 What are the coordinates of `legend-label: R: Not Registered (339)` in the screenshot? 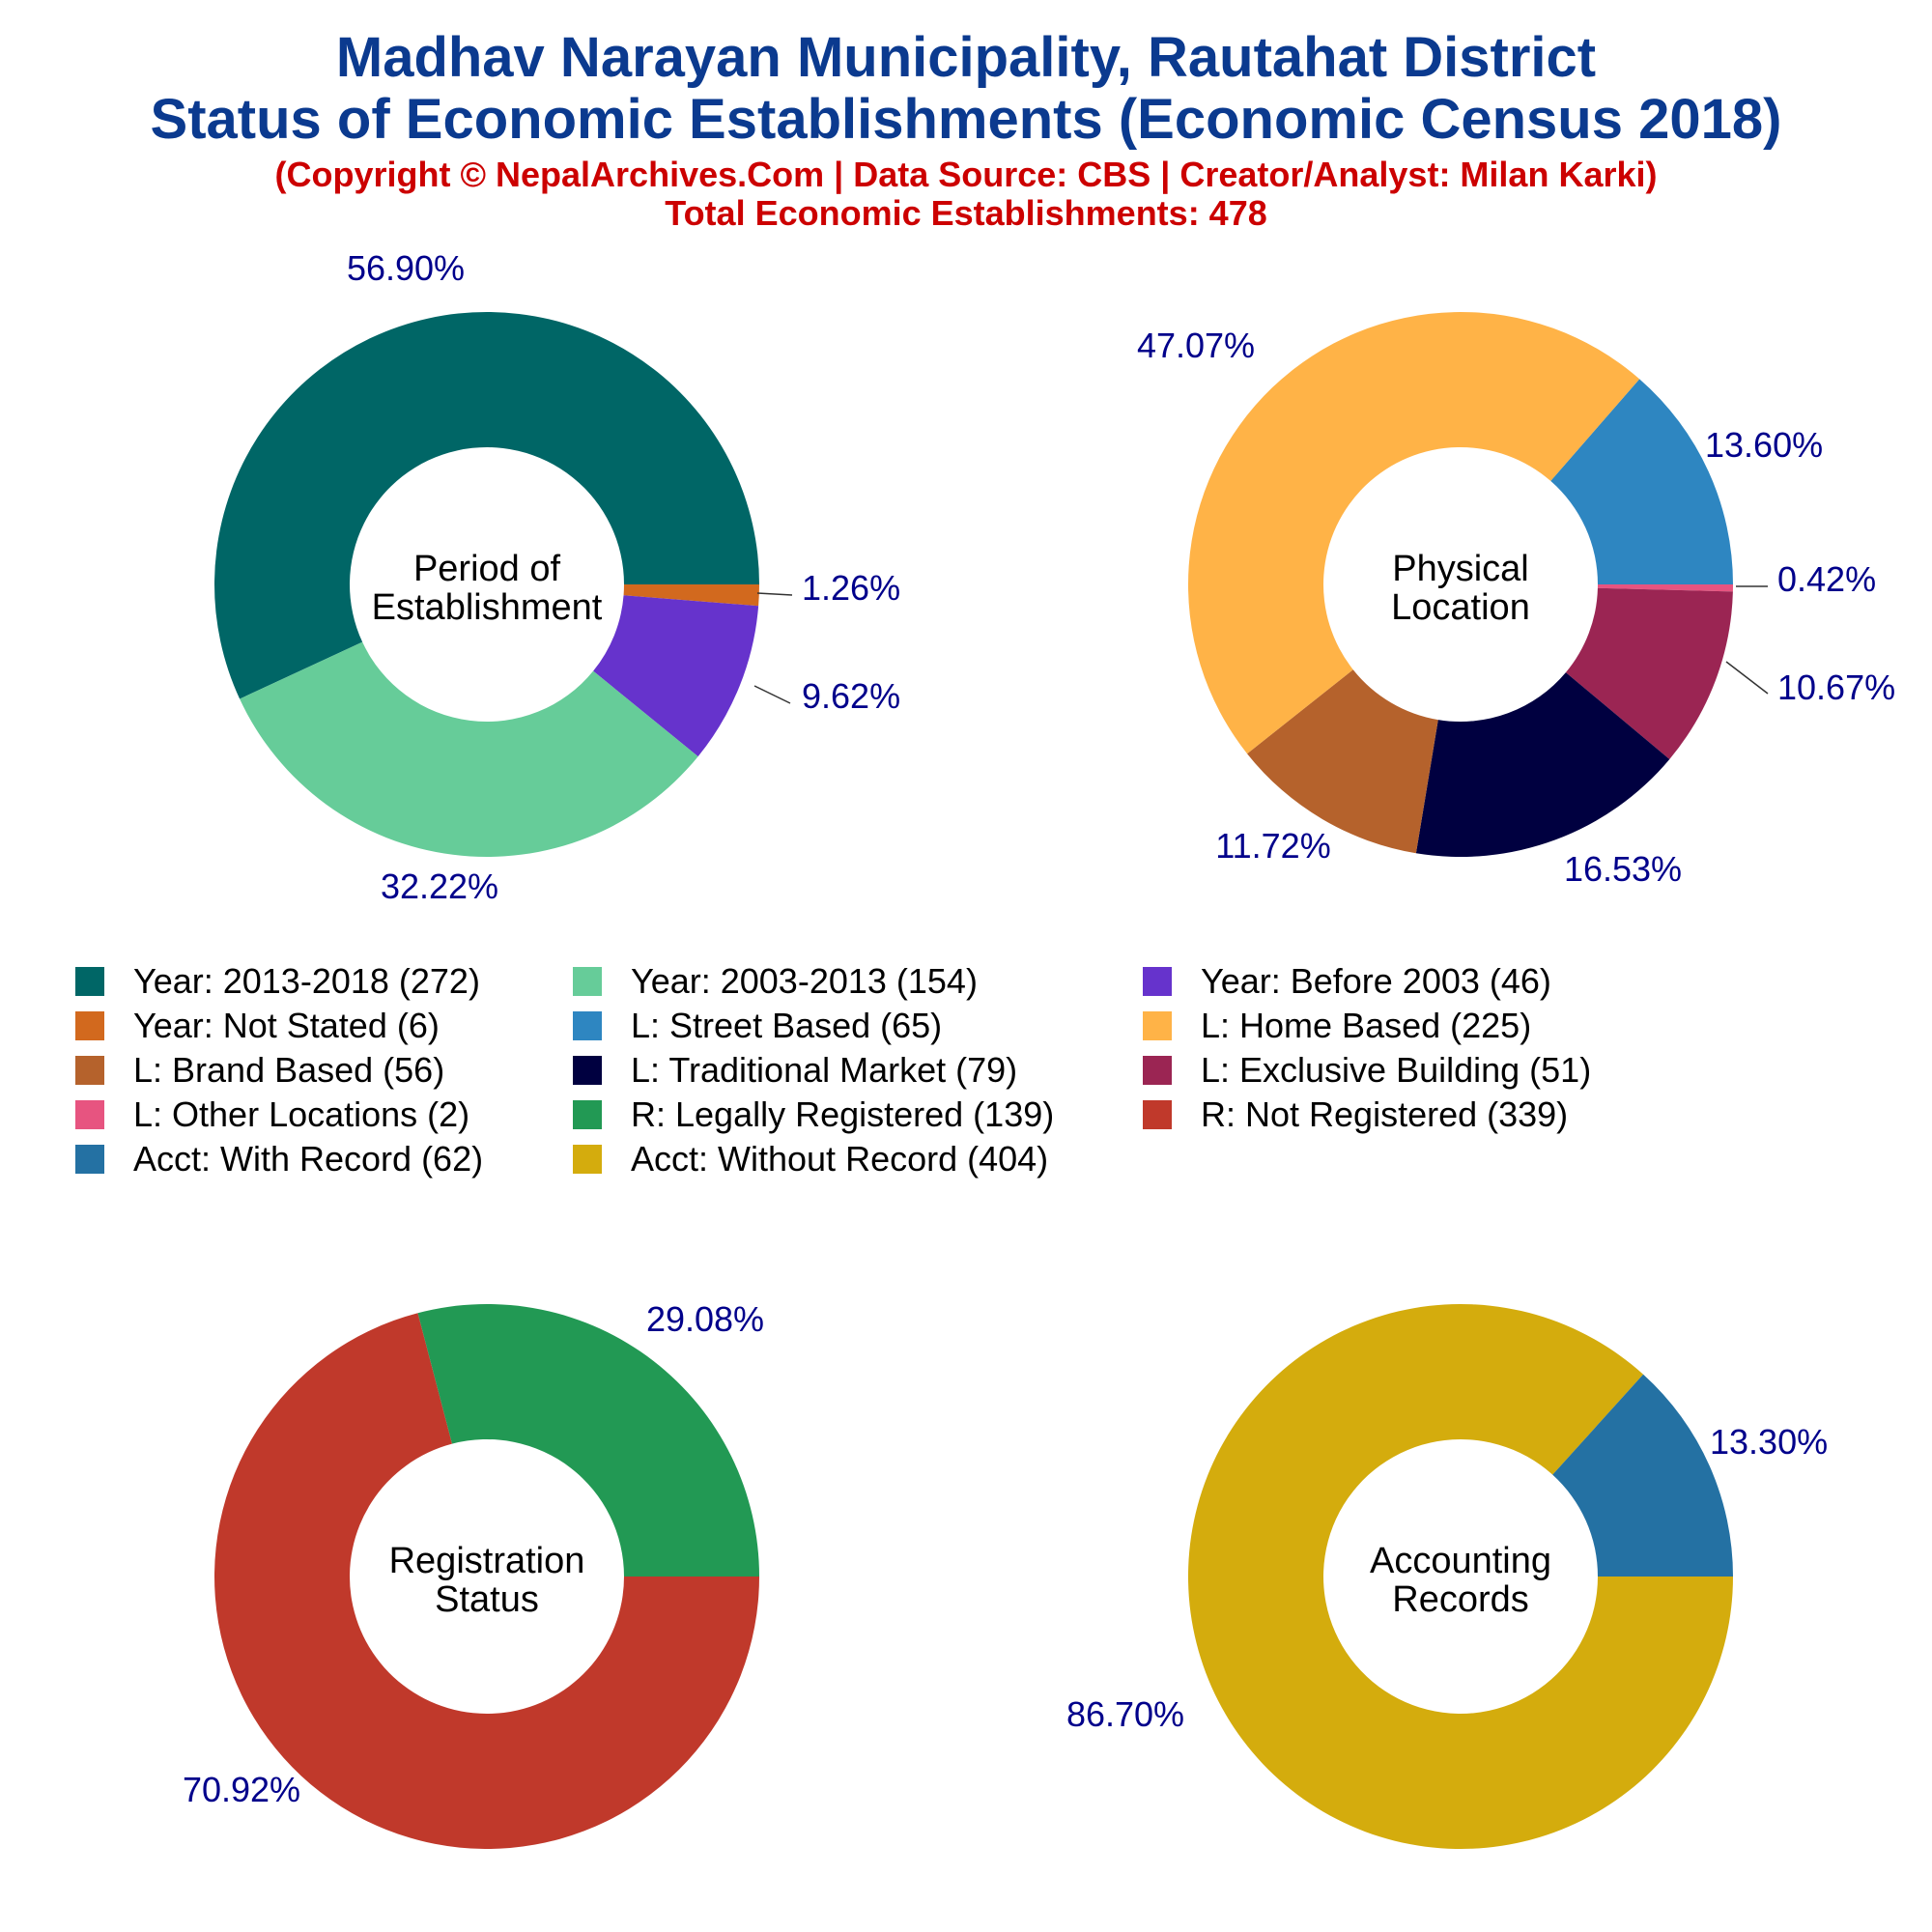 It's located at (1385, 1114).